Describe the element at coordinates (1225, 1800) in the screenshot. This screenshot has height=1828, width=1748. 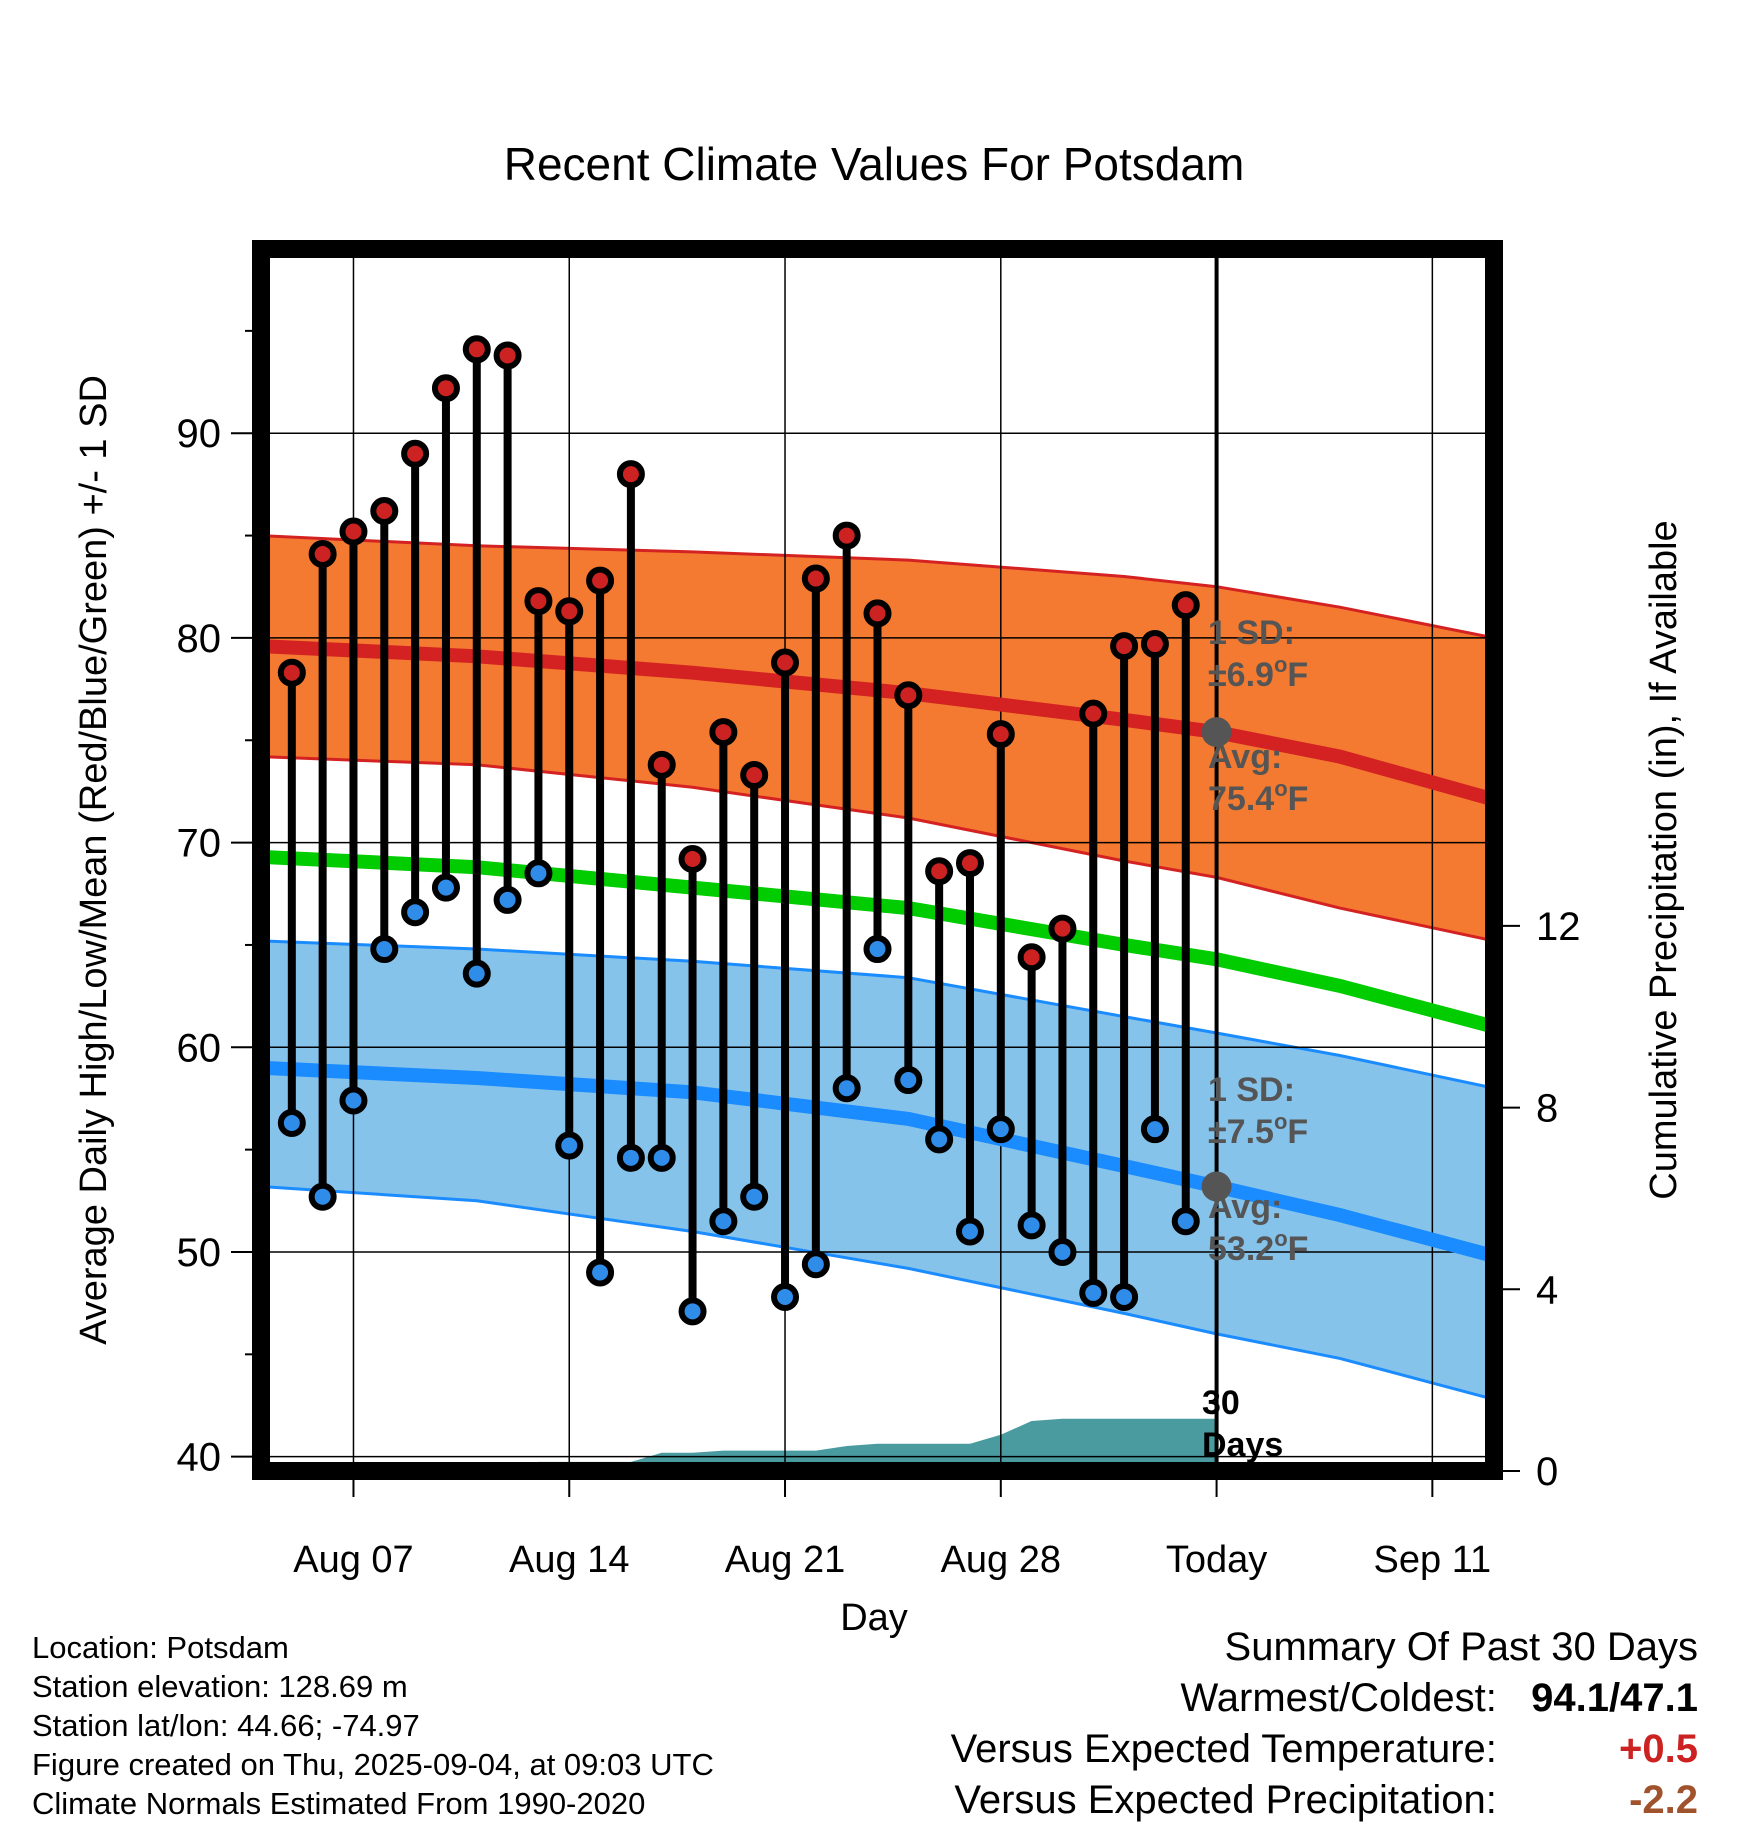
I see `precip-label: Versus Expected Precipitation:` at that location.